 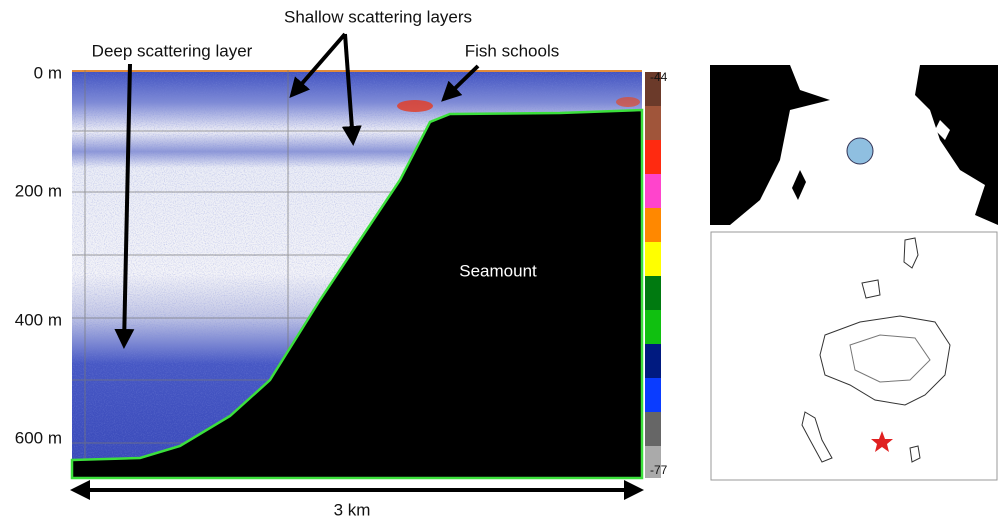 What do you see at coordinates (854, 145) in the screenshot?
I see `overview-map` at bounding box center [854, 145].